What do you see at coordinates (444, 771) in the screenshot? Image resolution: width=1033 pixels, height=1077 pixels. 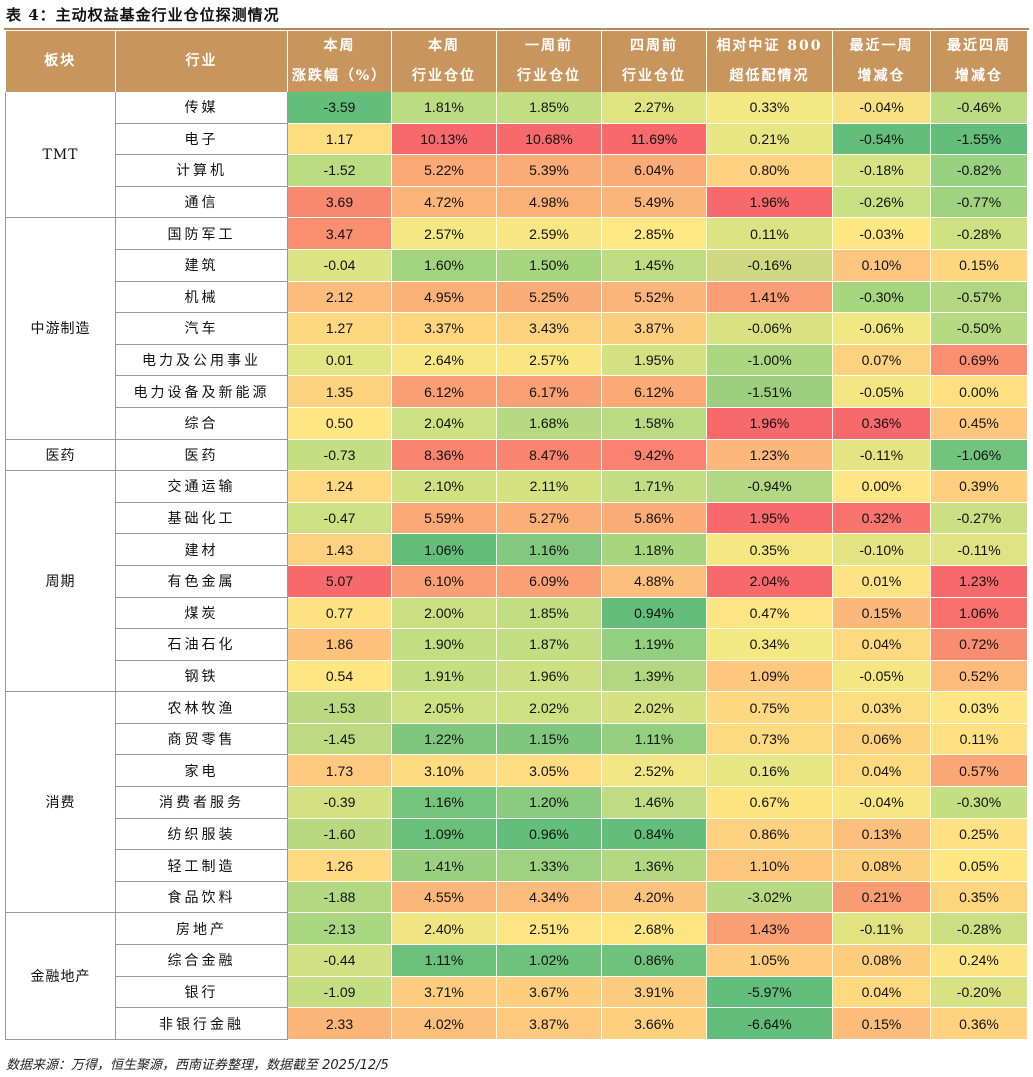 I see `value-cell: 3.10%` at bounding box center [444, 771].